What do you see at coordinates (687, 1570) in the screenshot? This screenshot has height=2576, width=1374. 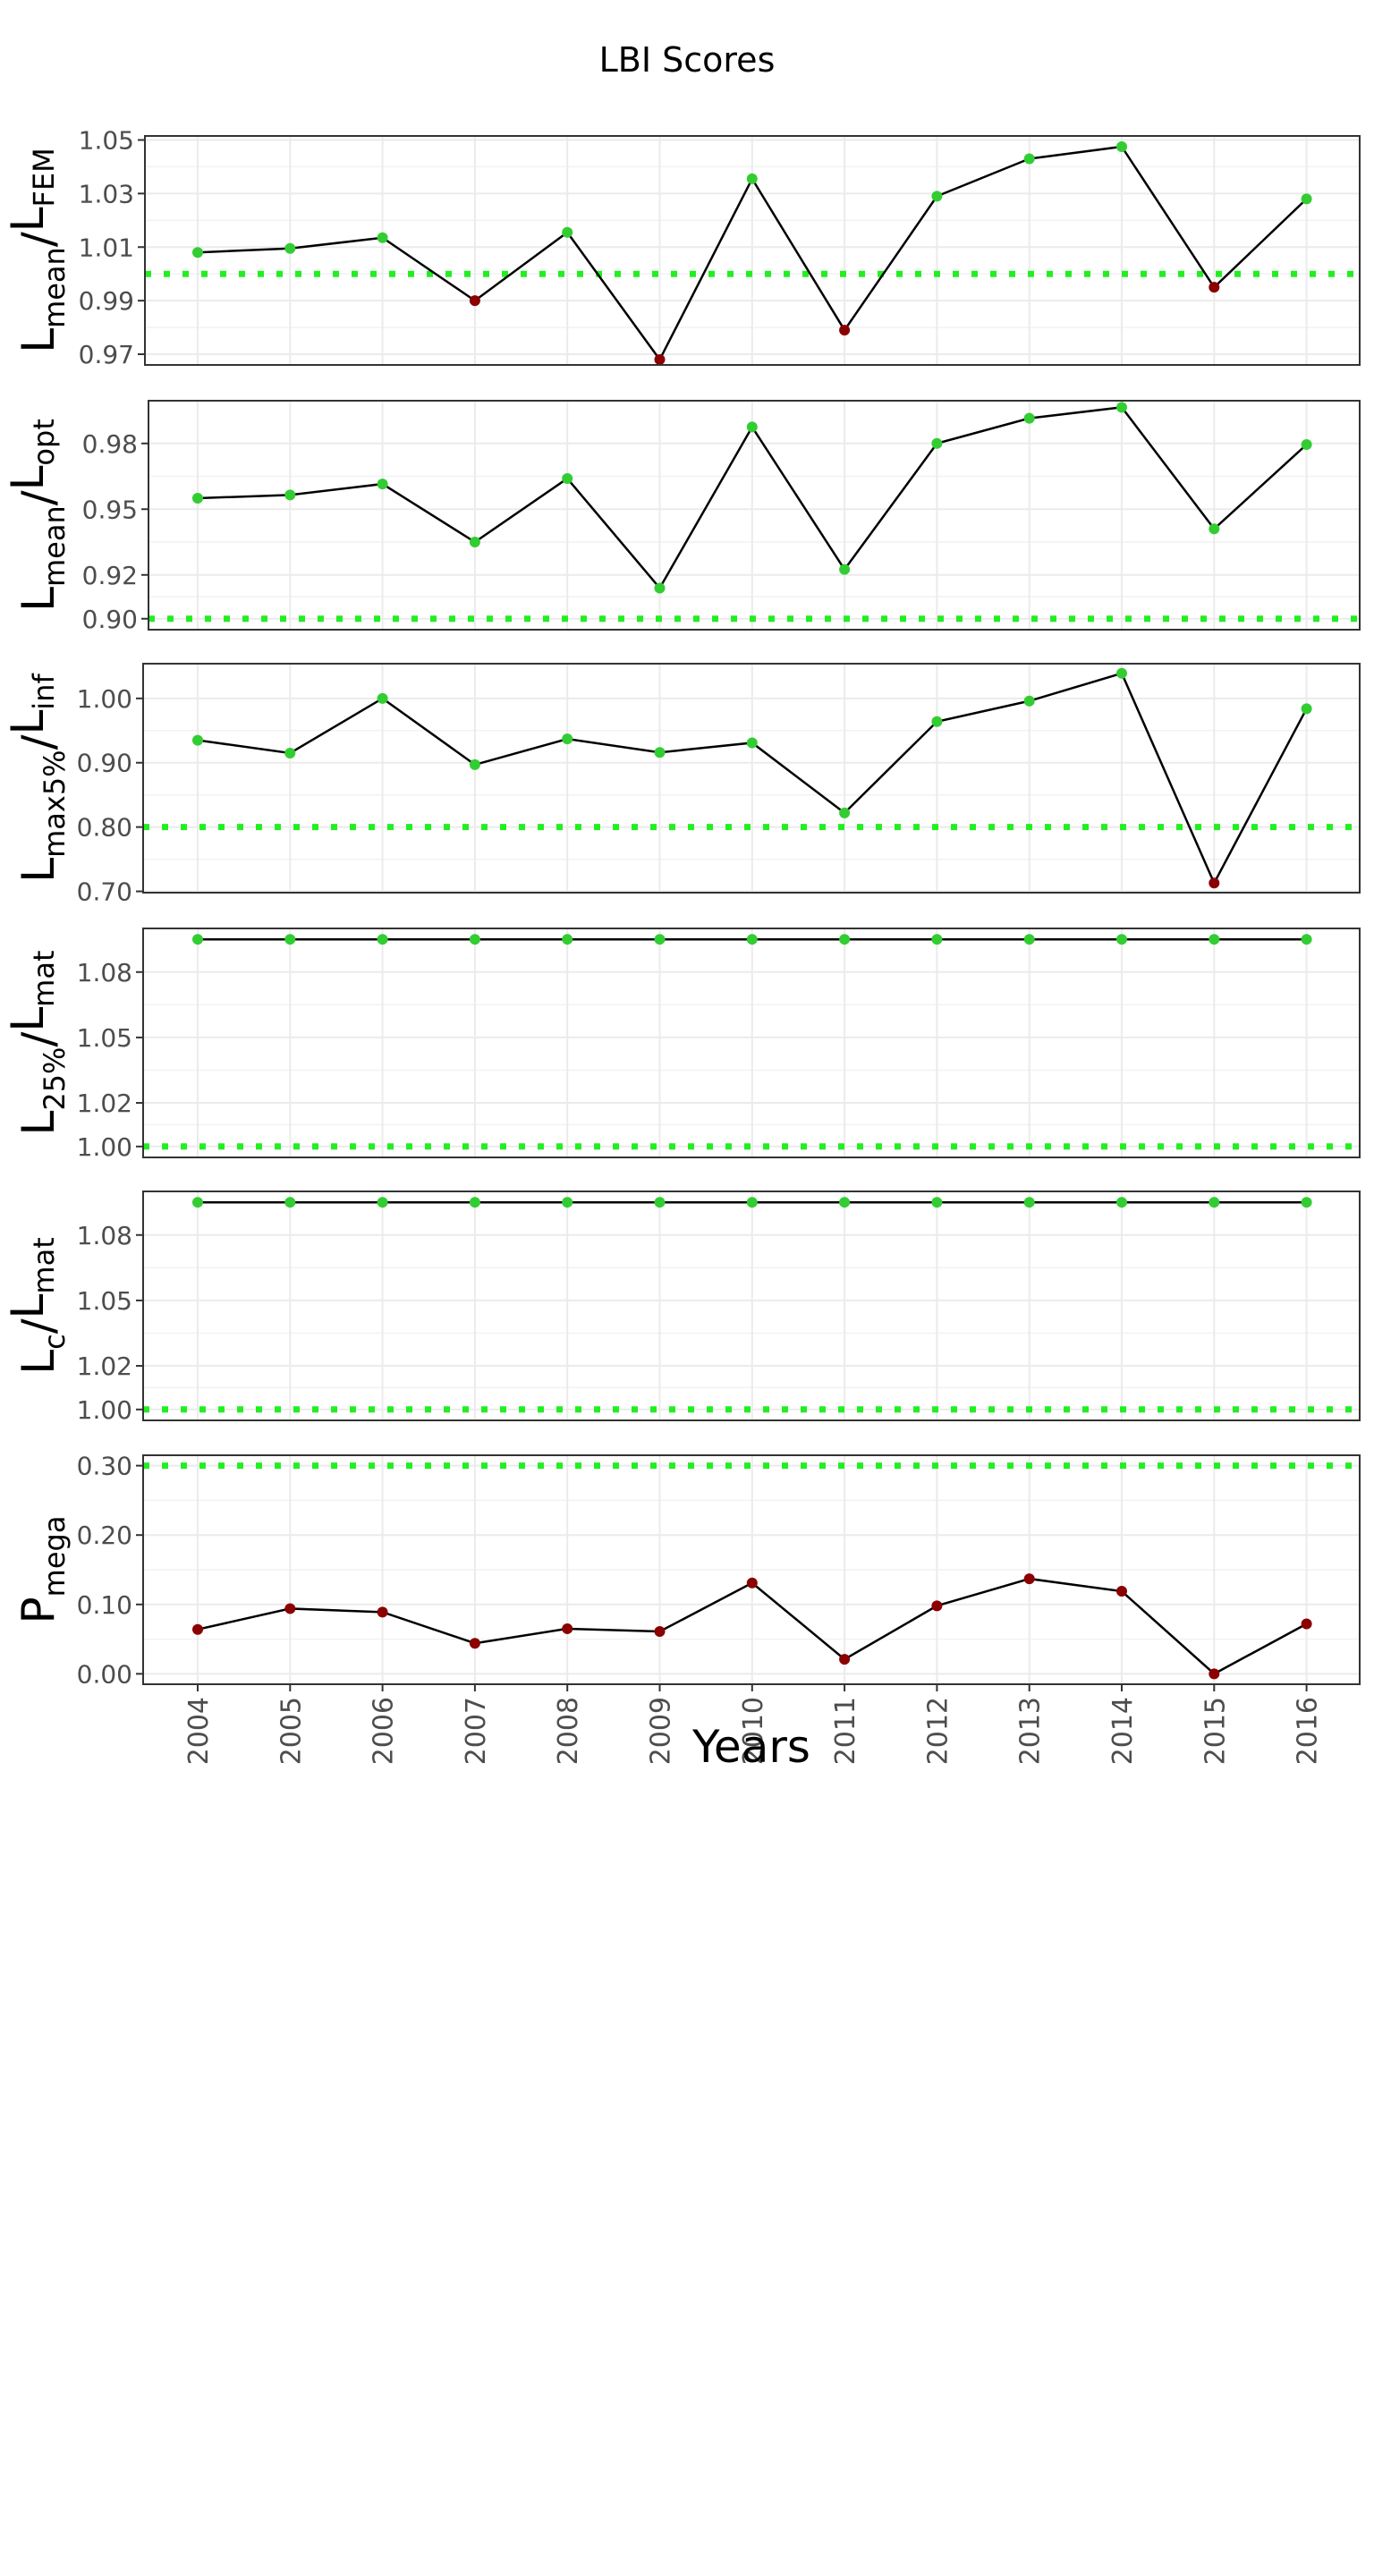 I see `panel-6: 0.00 0.10 0.20 0.30 Pmega` at bounding box center [687, 1570].